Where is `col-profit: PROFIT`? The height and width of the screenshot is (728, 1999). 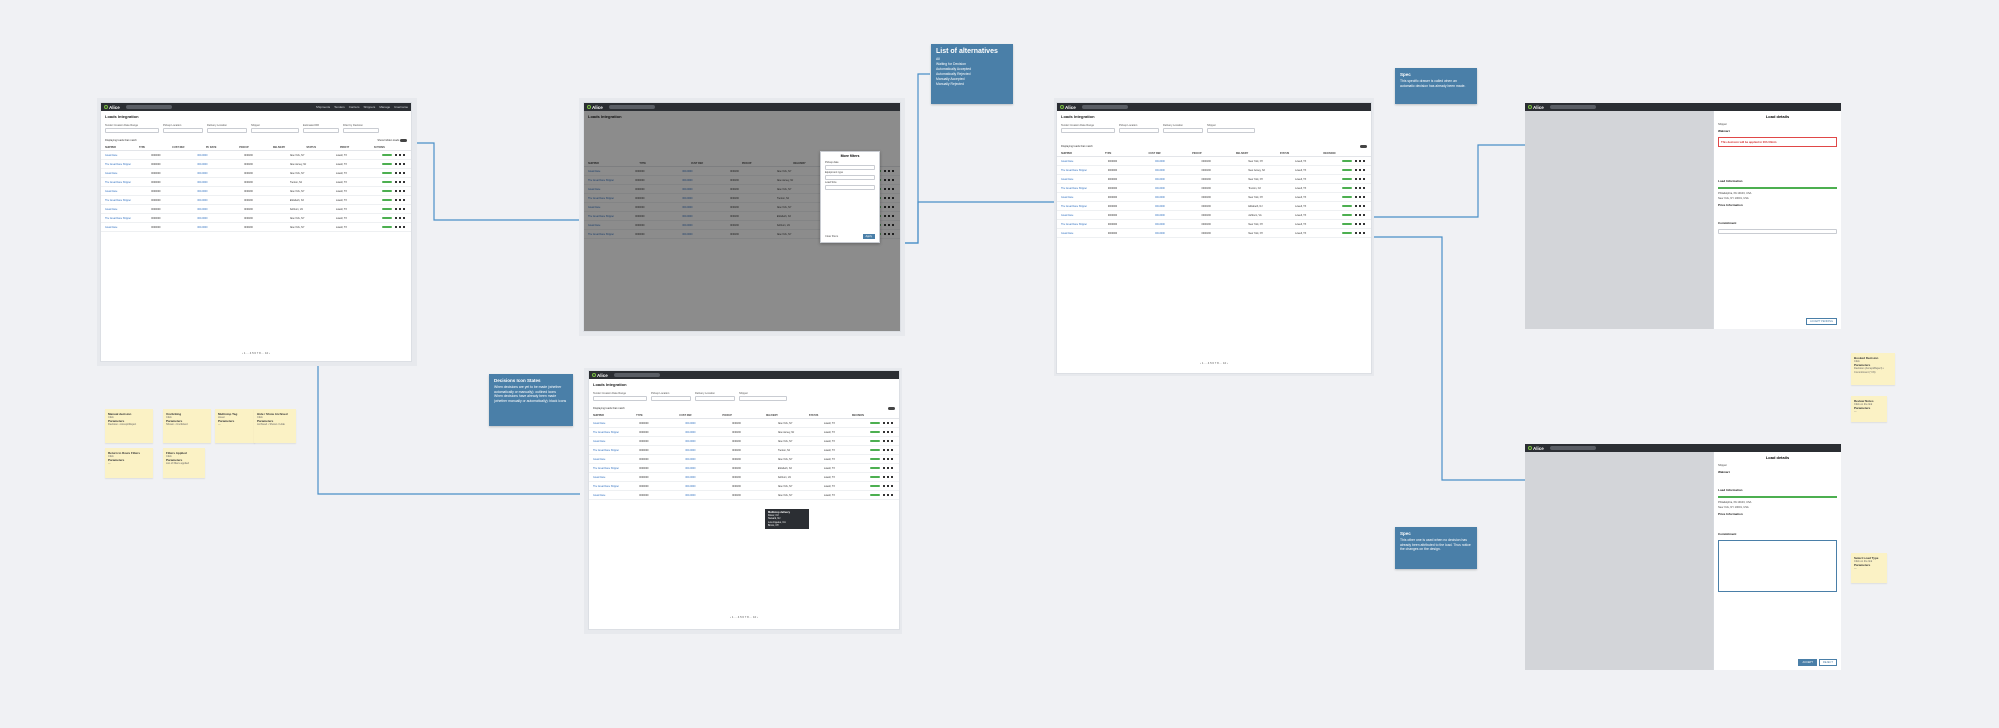
col-profit: PROFIT is located at coordinates (344, 148).